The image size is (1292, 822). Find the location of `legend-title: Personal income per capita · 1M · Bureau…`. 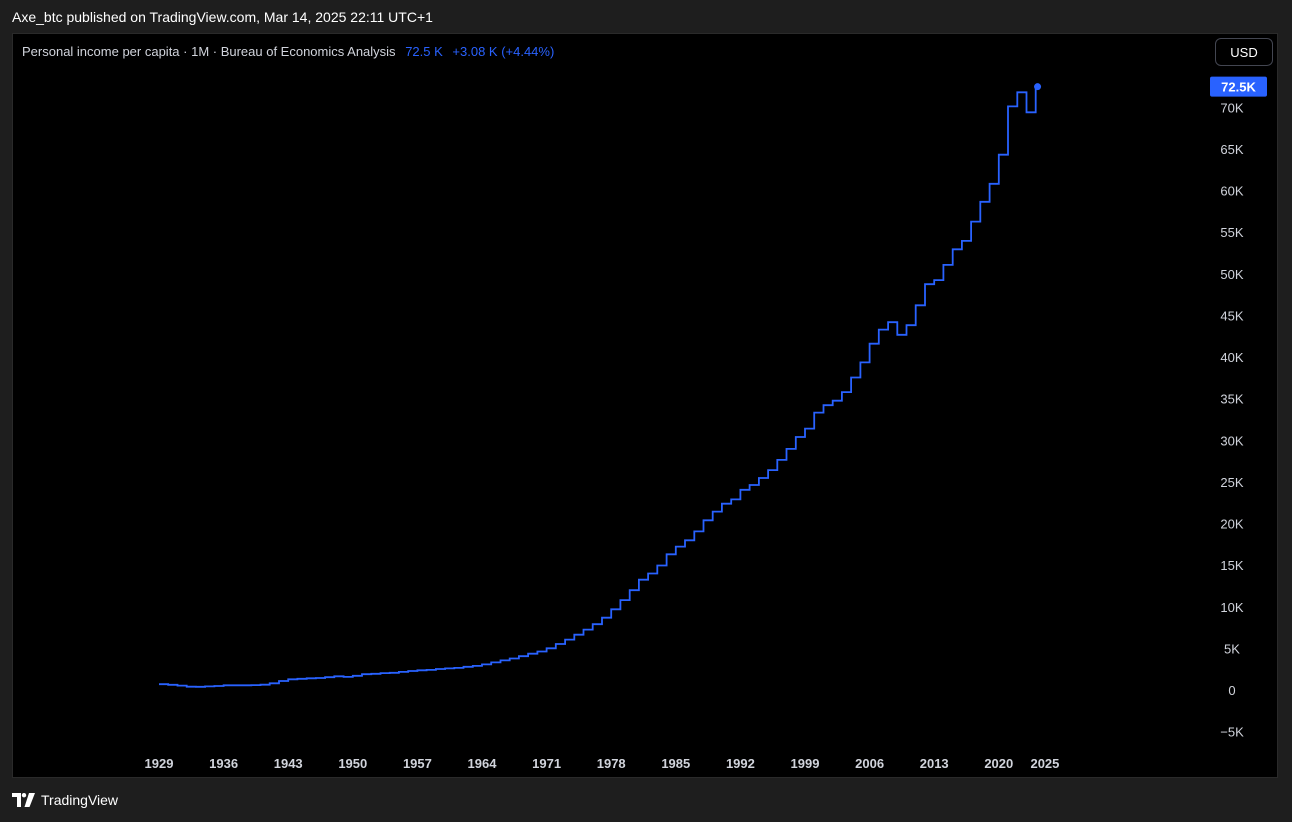

legend-title: Personal income per capita · 1M · Bureau… is located at coordinates (209, 51).